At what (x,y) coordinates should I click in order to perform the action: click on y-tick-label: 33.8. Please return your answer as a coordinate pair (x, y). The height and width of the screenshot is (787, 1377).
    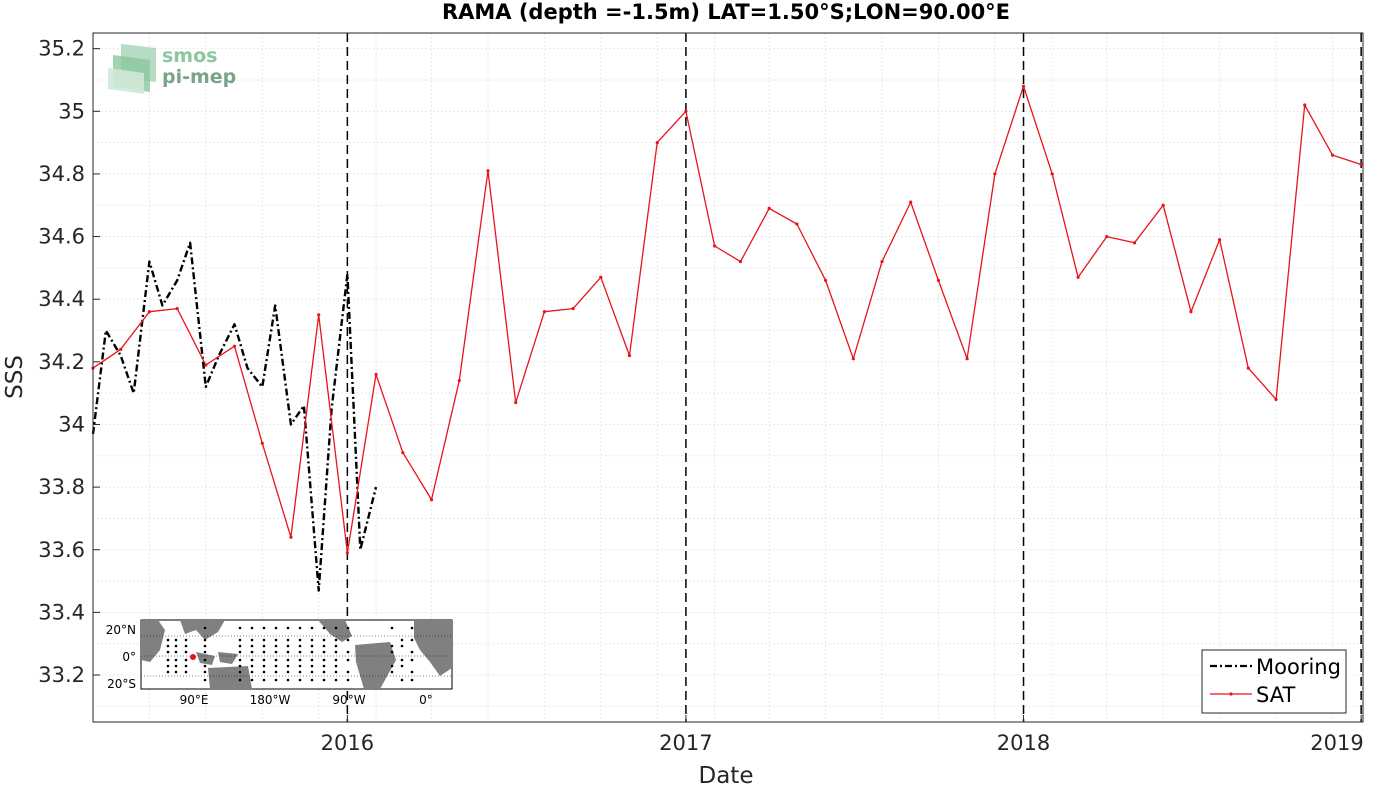
    Looking at the image, I should click on (61, 487).